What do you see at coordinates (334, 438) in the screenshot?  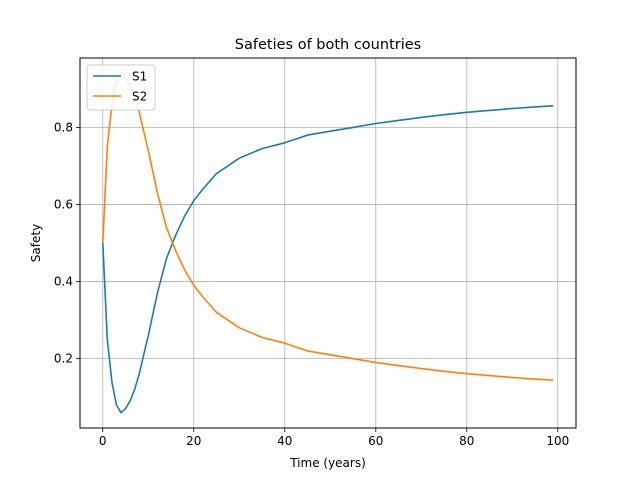 I see `x-axis: 0 20 40 60 80 100` at bounding box center [334, 438].